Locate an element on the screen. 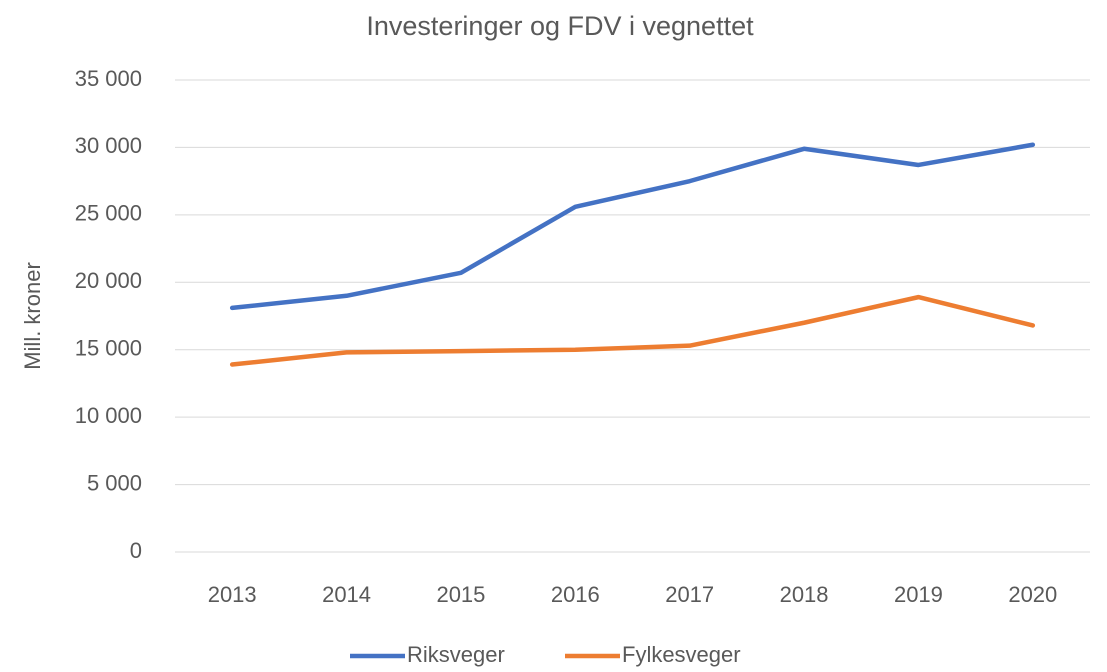 This screenshot has height=672, width=1107. y-tick-label: 25 000 is located at coordinates (108, 213).